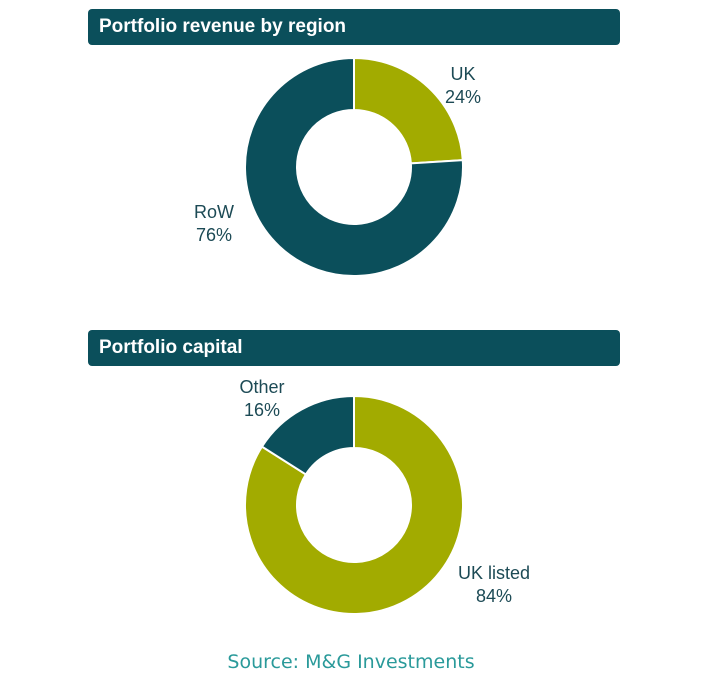  I want to click on slice-other, so click(307, 435).